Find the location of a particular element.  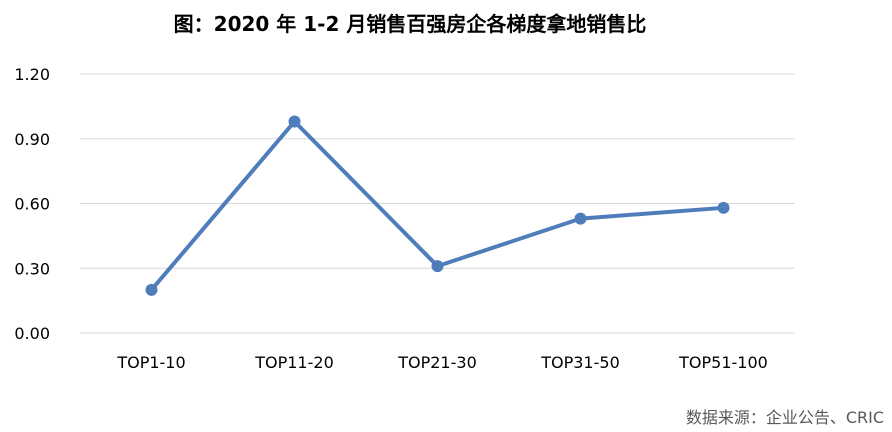

y-tick-label: 0.30 is located at coordinates (32, 268).